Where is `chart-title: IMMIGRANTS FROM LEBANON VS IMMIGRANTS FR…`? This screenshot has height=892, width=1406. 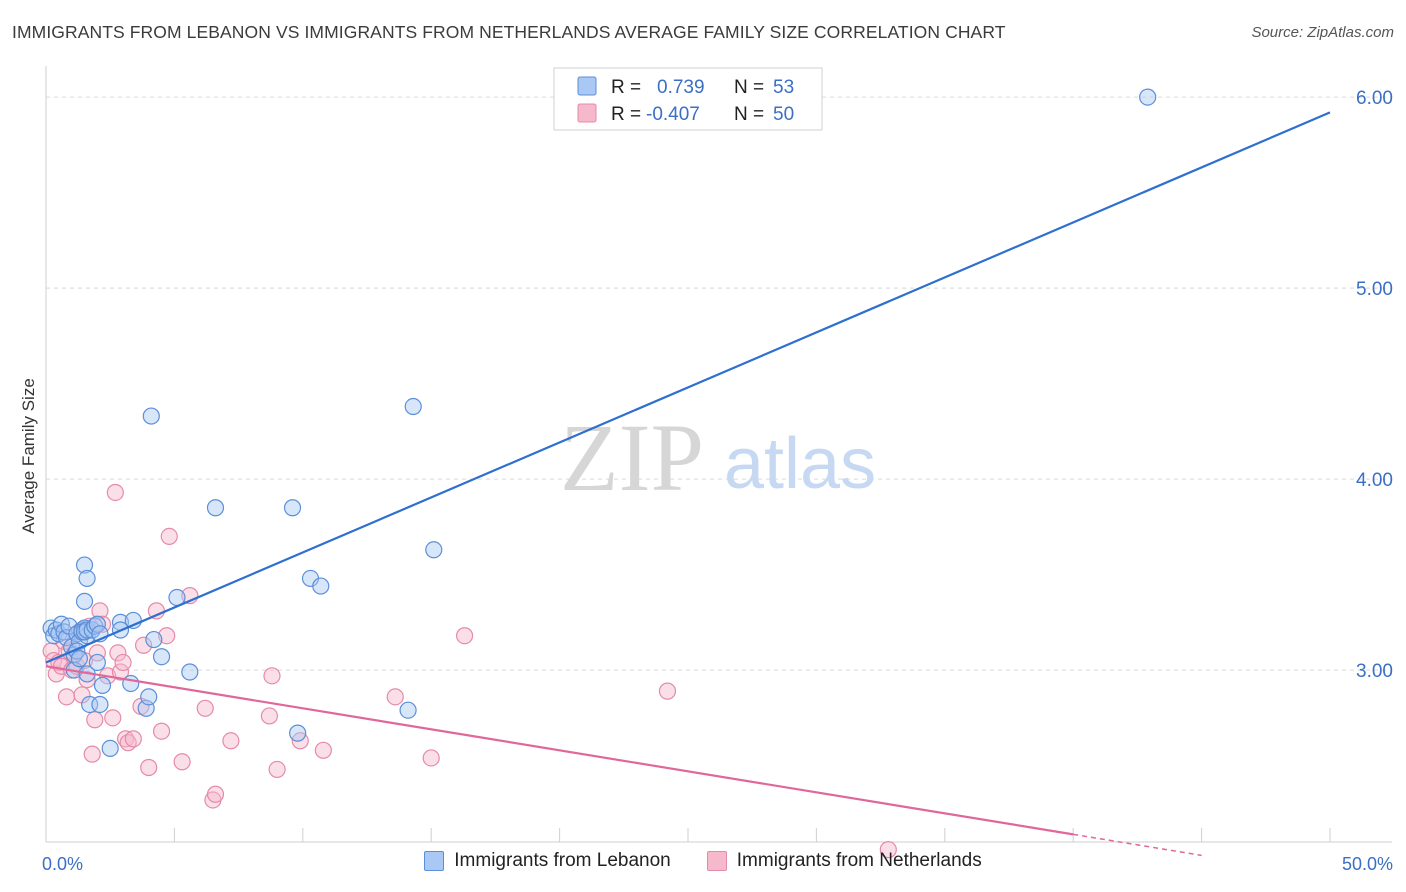 chart-title: IMMIGRANTS FROM LEBANON VS IMMIGRANTS FR… is located at coordinates (509, 32).